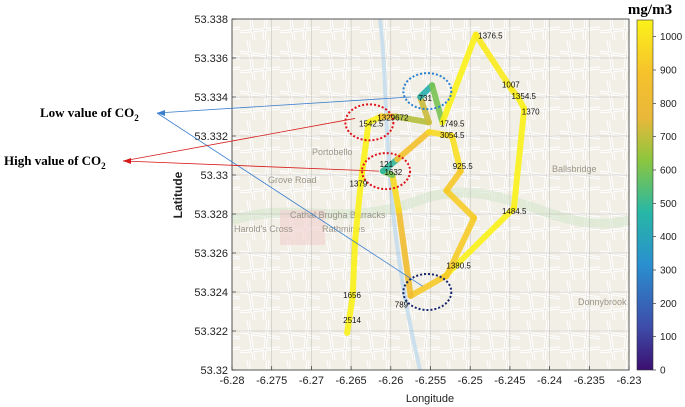  What do you see at coordinates (668, 171) in the screenshot?
I see `colorbar-tick-label: 600` at bounding box center [668, 171].